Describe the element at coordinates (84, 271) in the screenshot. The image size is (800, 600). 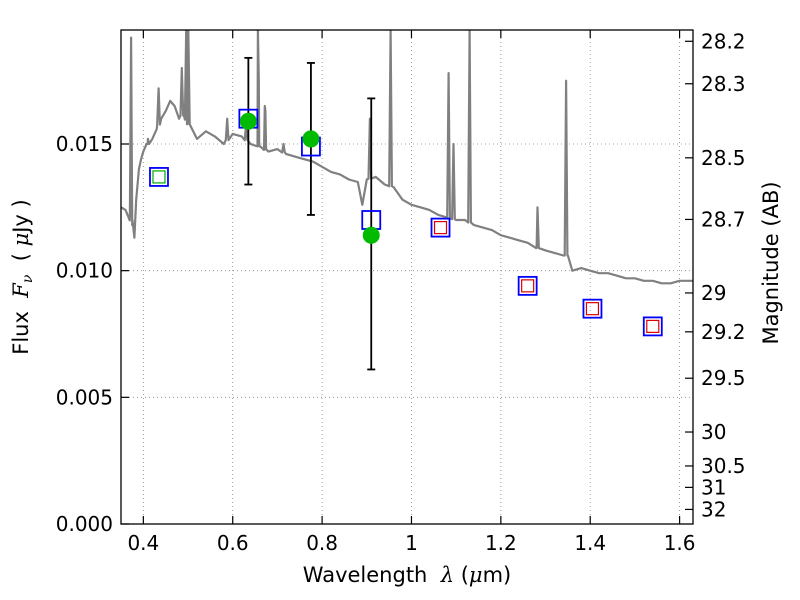
I see `y-tick-label: 0.010` at that location.